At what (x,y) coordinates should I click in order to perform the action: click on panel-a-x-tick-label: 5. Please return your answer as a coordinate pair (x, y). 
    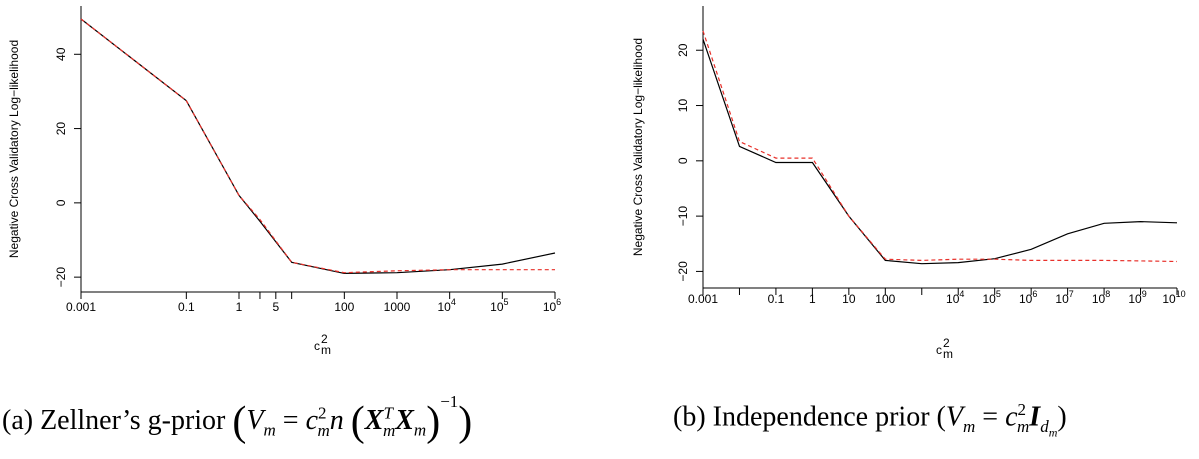
    Looking at the image, I should click on (275, 307).